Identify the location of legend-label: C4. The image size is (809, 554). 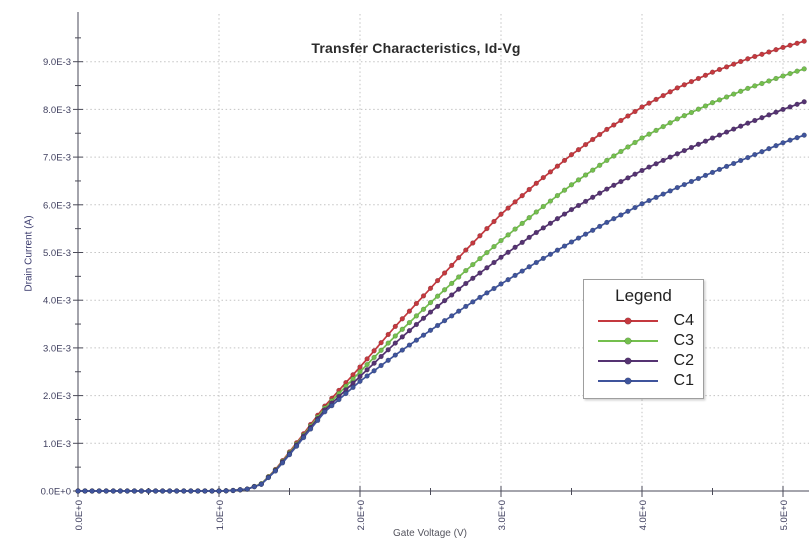
(683, 320).